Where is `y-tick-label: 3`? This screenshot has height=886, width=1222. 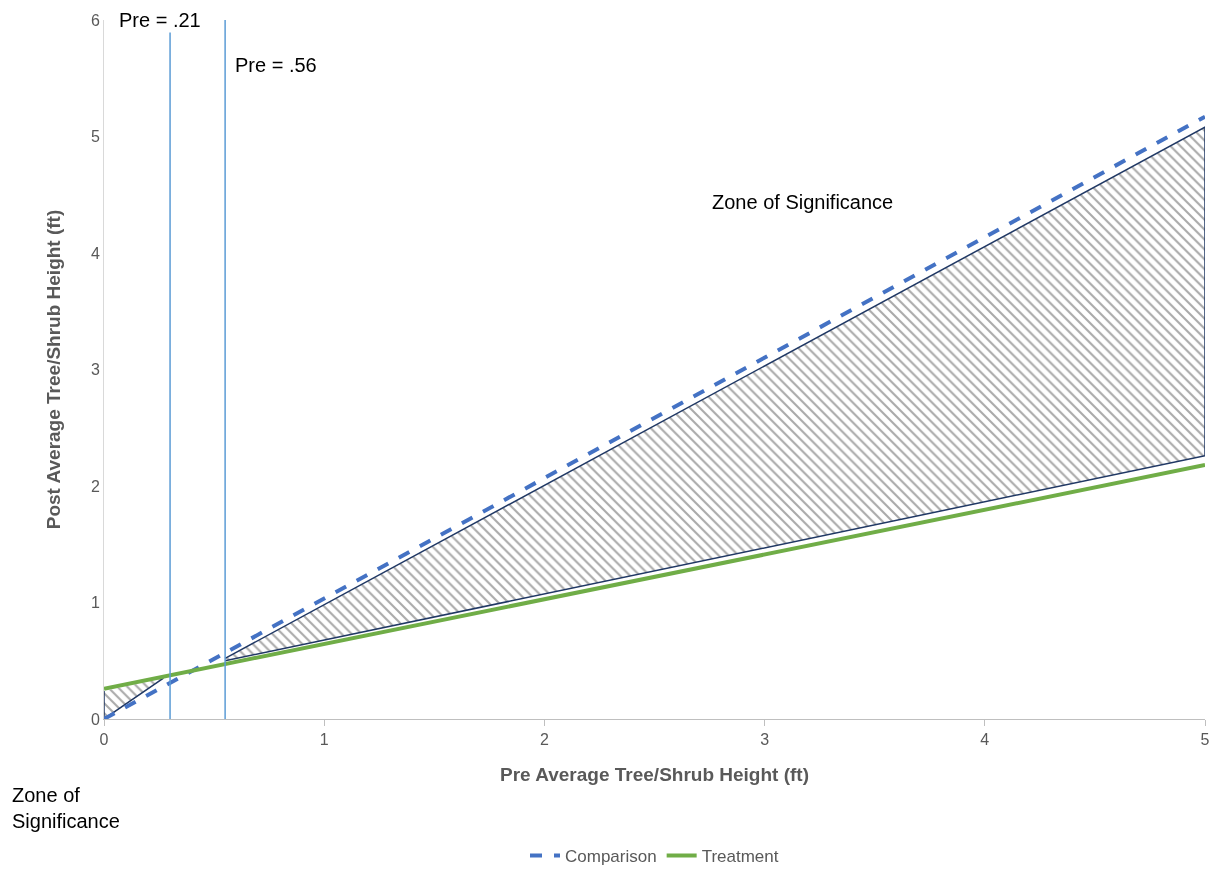 y-tick-label: 3 is located at coordinates (95, 370).